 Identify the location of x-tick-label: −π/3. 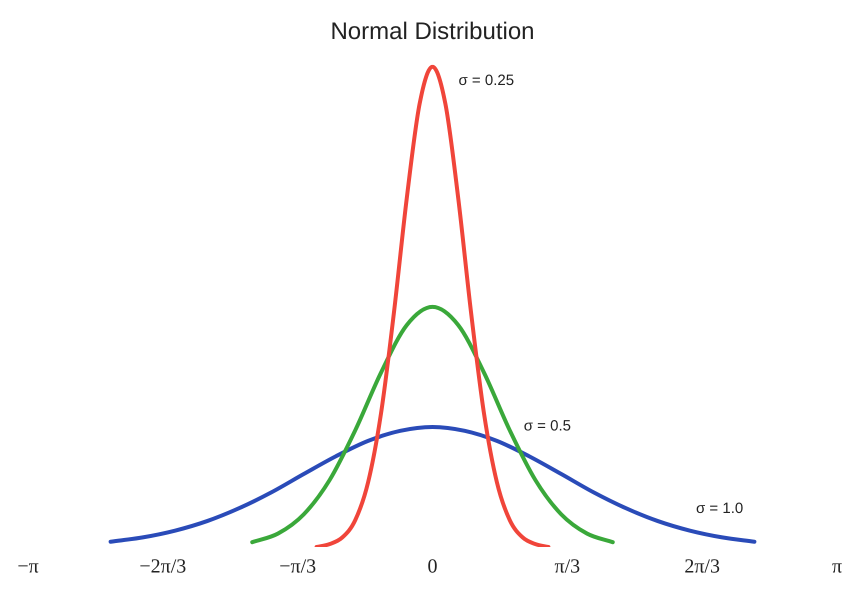
(297, 566).